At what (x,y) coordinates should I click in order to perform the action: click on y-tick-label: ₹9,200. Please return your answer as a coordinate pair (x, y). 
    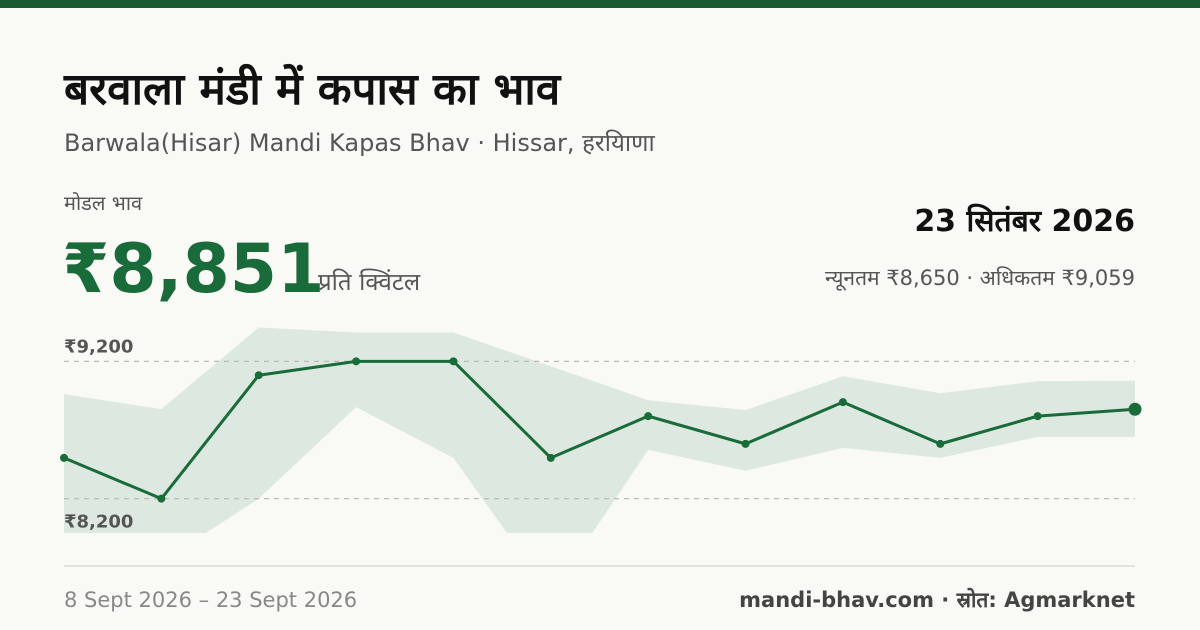
    Looking at the image, I should click on (98, 346).